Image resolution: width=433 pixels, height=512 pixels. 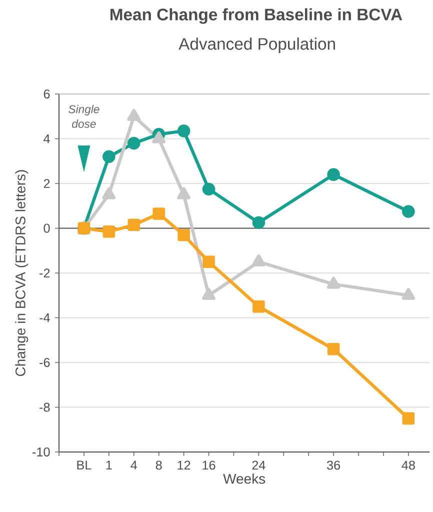 I want to click on y-tick-label: -6, so click(x=45, y=362).